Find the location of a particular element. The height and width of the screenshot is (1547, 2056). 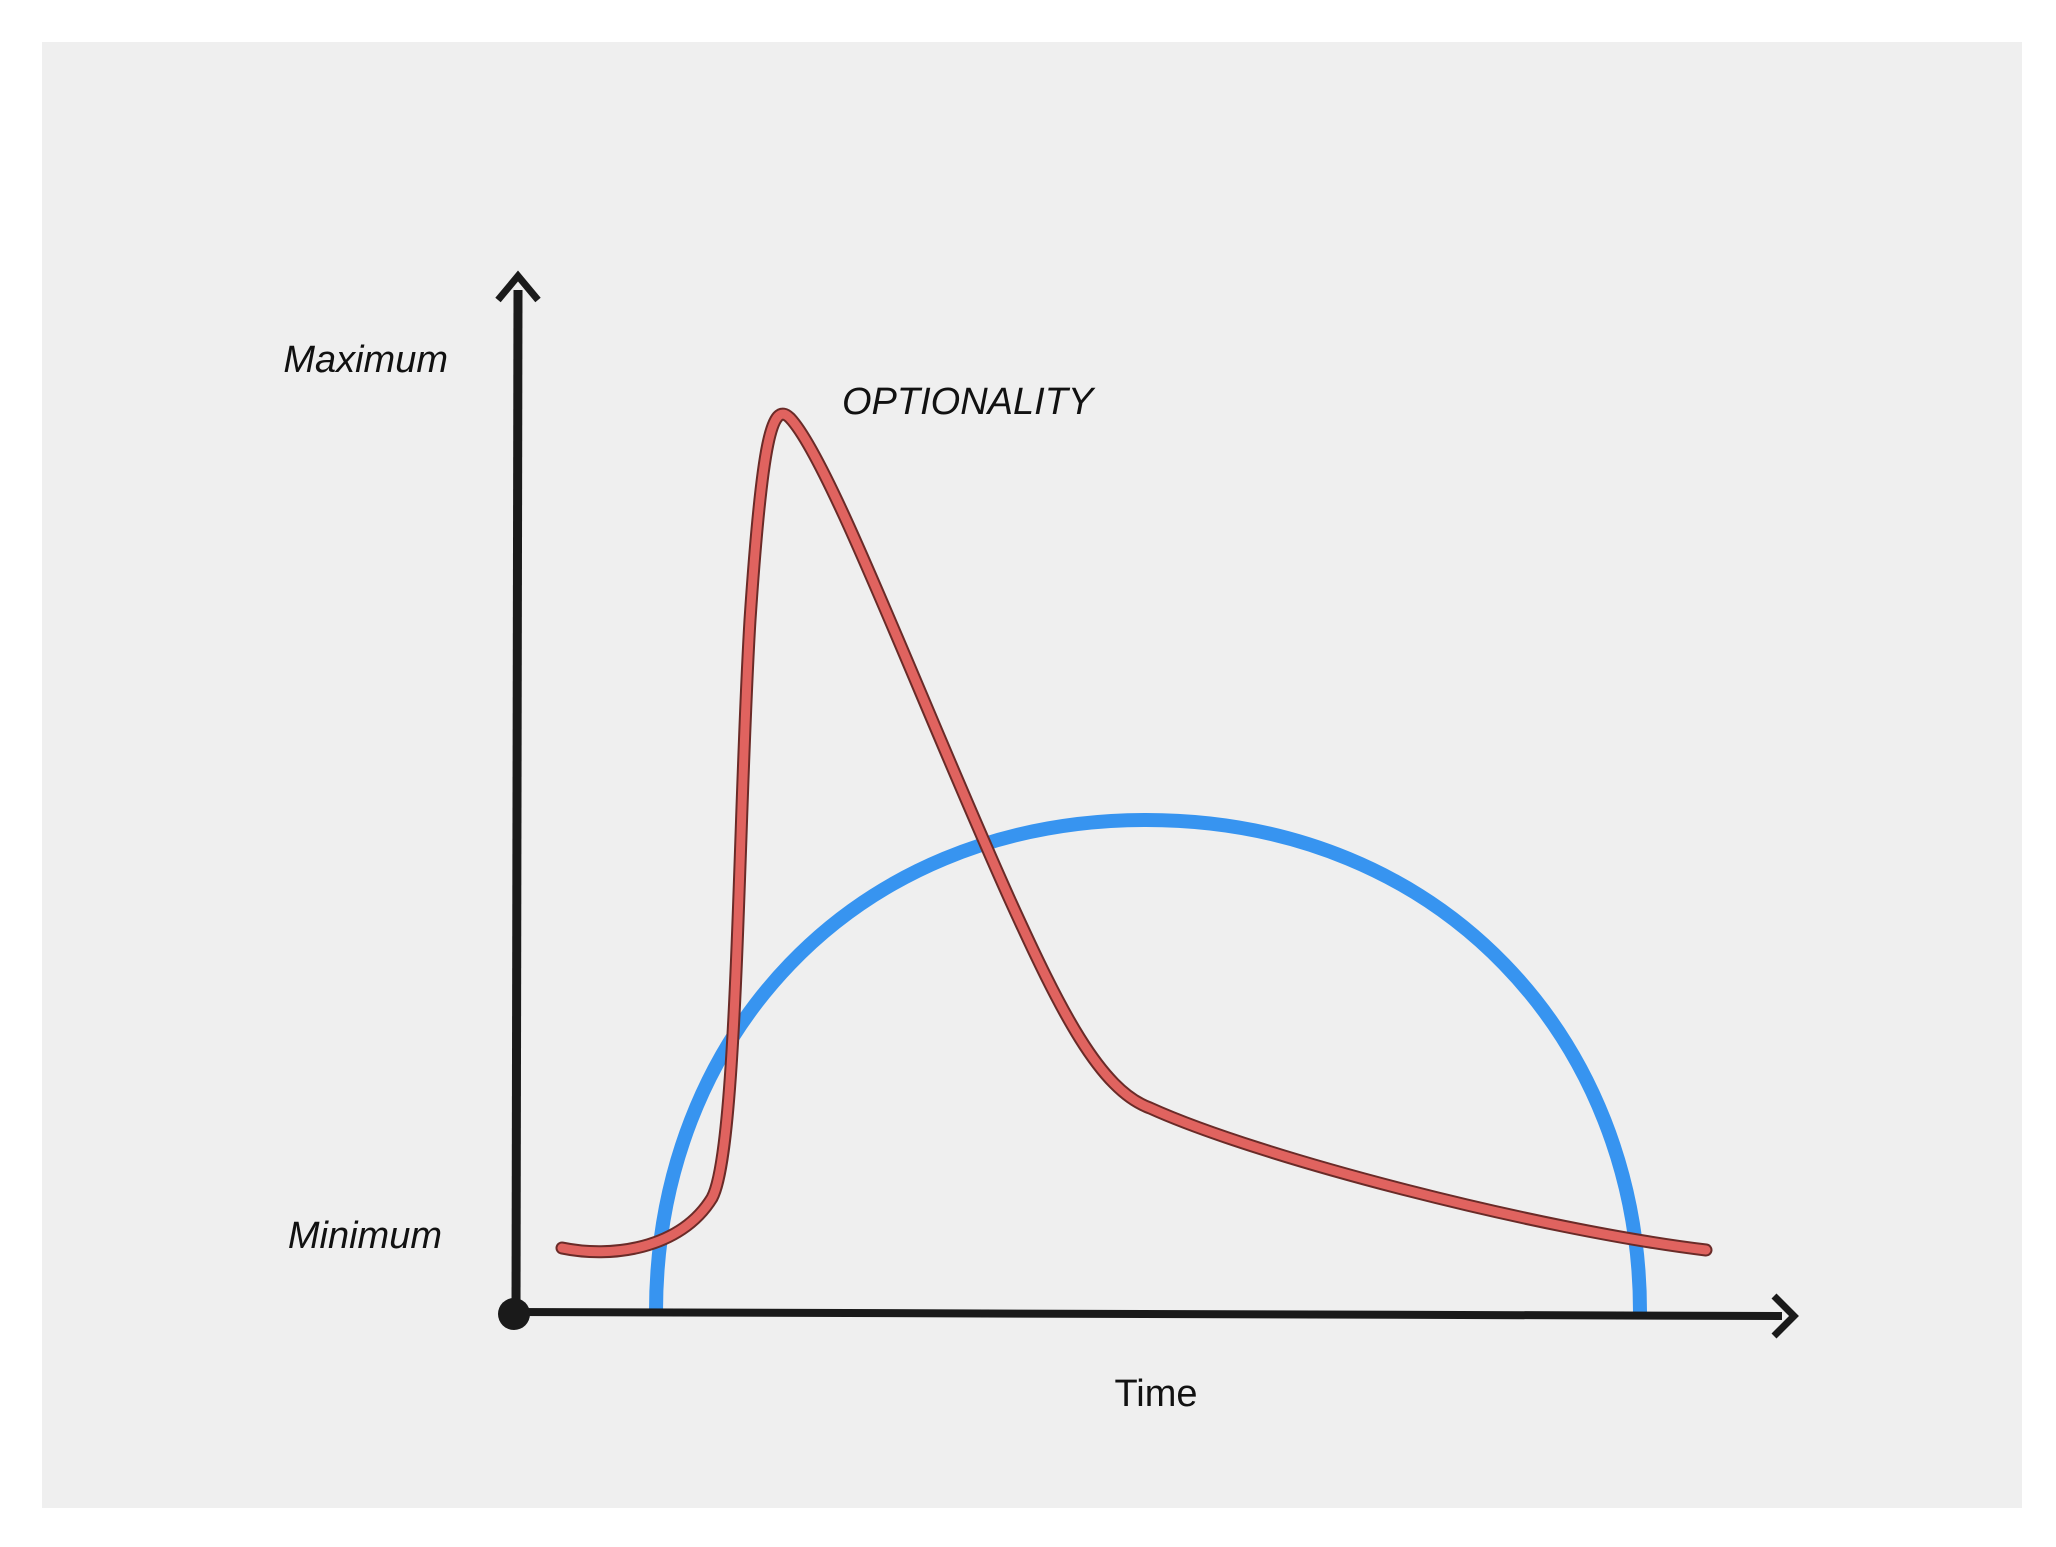

x-axis is located at coordinates (1148, 1314).